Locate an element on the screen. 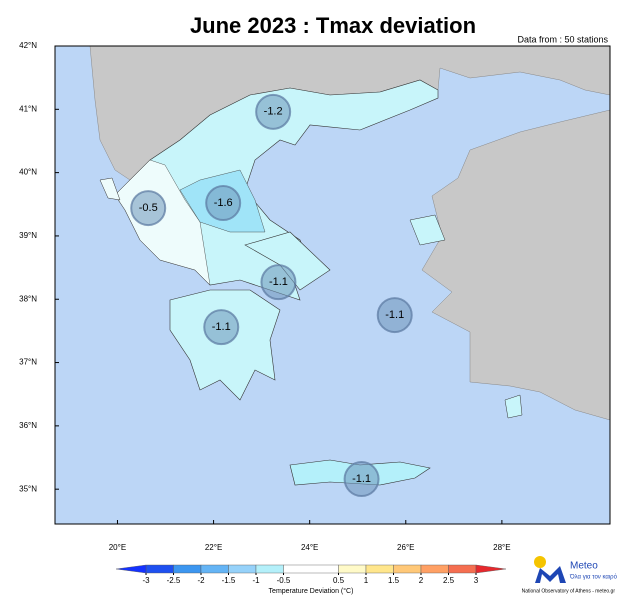  y-tick-label: 37°N is located at coordinates (28, 362).